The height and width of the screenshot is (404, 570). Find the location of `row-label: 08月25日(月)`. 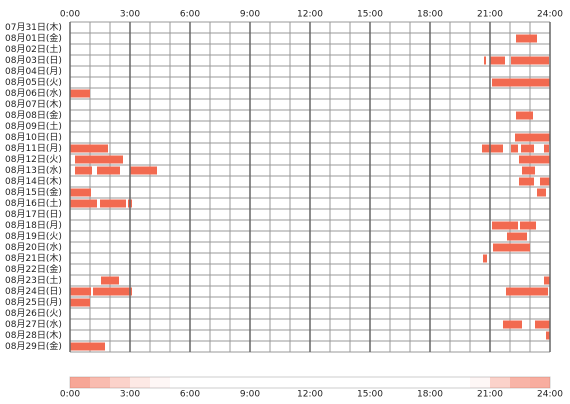

row-label: 08月25日(月) is located at coordinates (33, 302).